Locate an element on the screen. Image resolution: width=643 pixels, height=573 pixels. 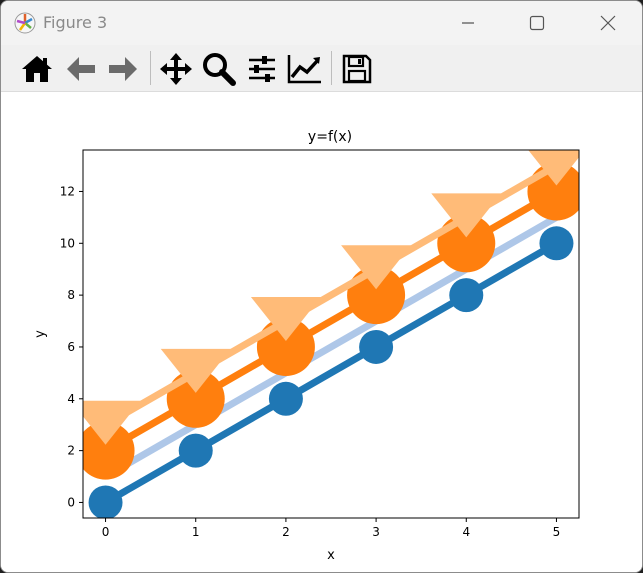
x-tick-label: 0 is located at coordinates (106, 532).